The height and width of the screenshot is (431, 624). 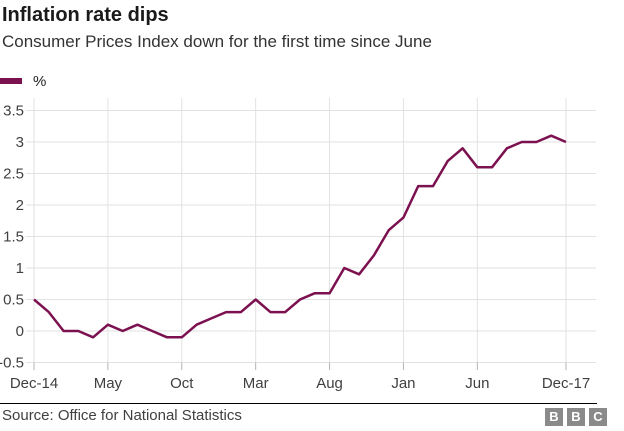 What do you see at coordinates (20, 268) in the screenshot?
I see `y-tick-label: 1` at bounding box center [20, 268].